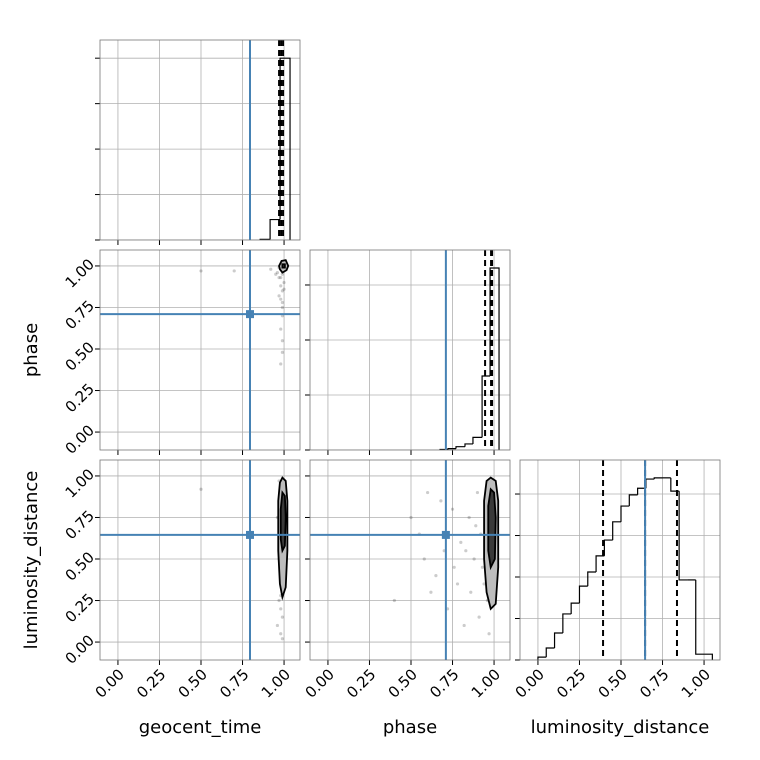 The height and width of the screenshot is (760, 760). I want to click on histogram-panel: 0.00 0.25 0.50 0.75 1.00, so click(616, 580).